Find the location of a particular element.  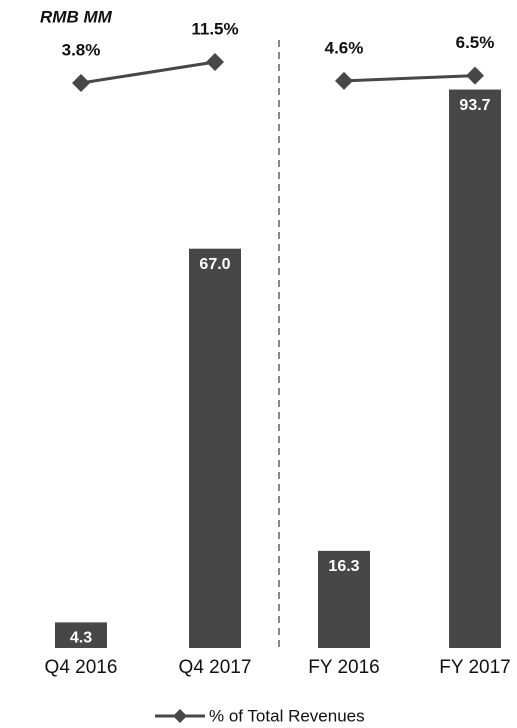

legend-label: % of Total Revenues is located at coordinates (287, 715).